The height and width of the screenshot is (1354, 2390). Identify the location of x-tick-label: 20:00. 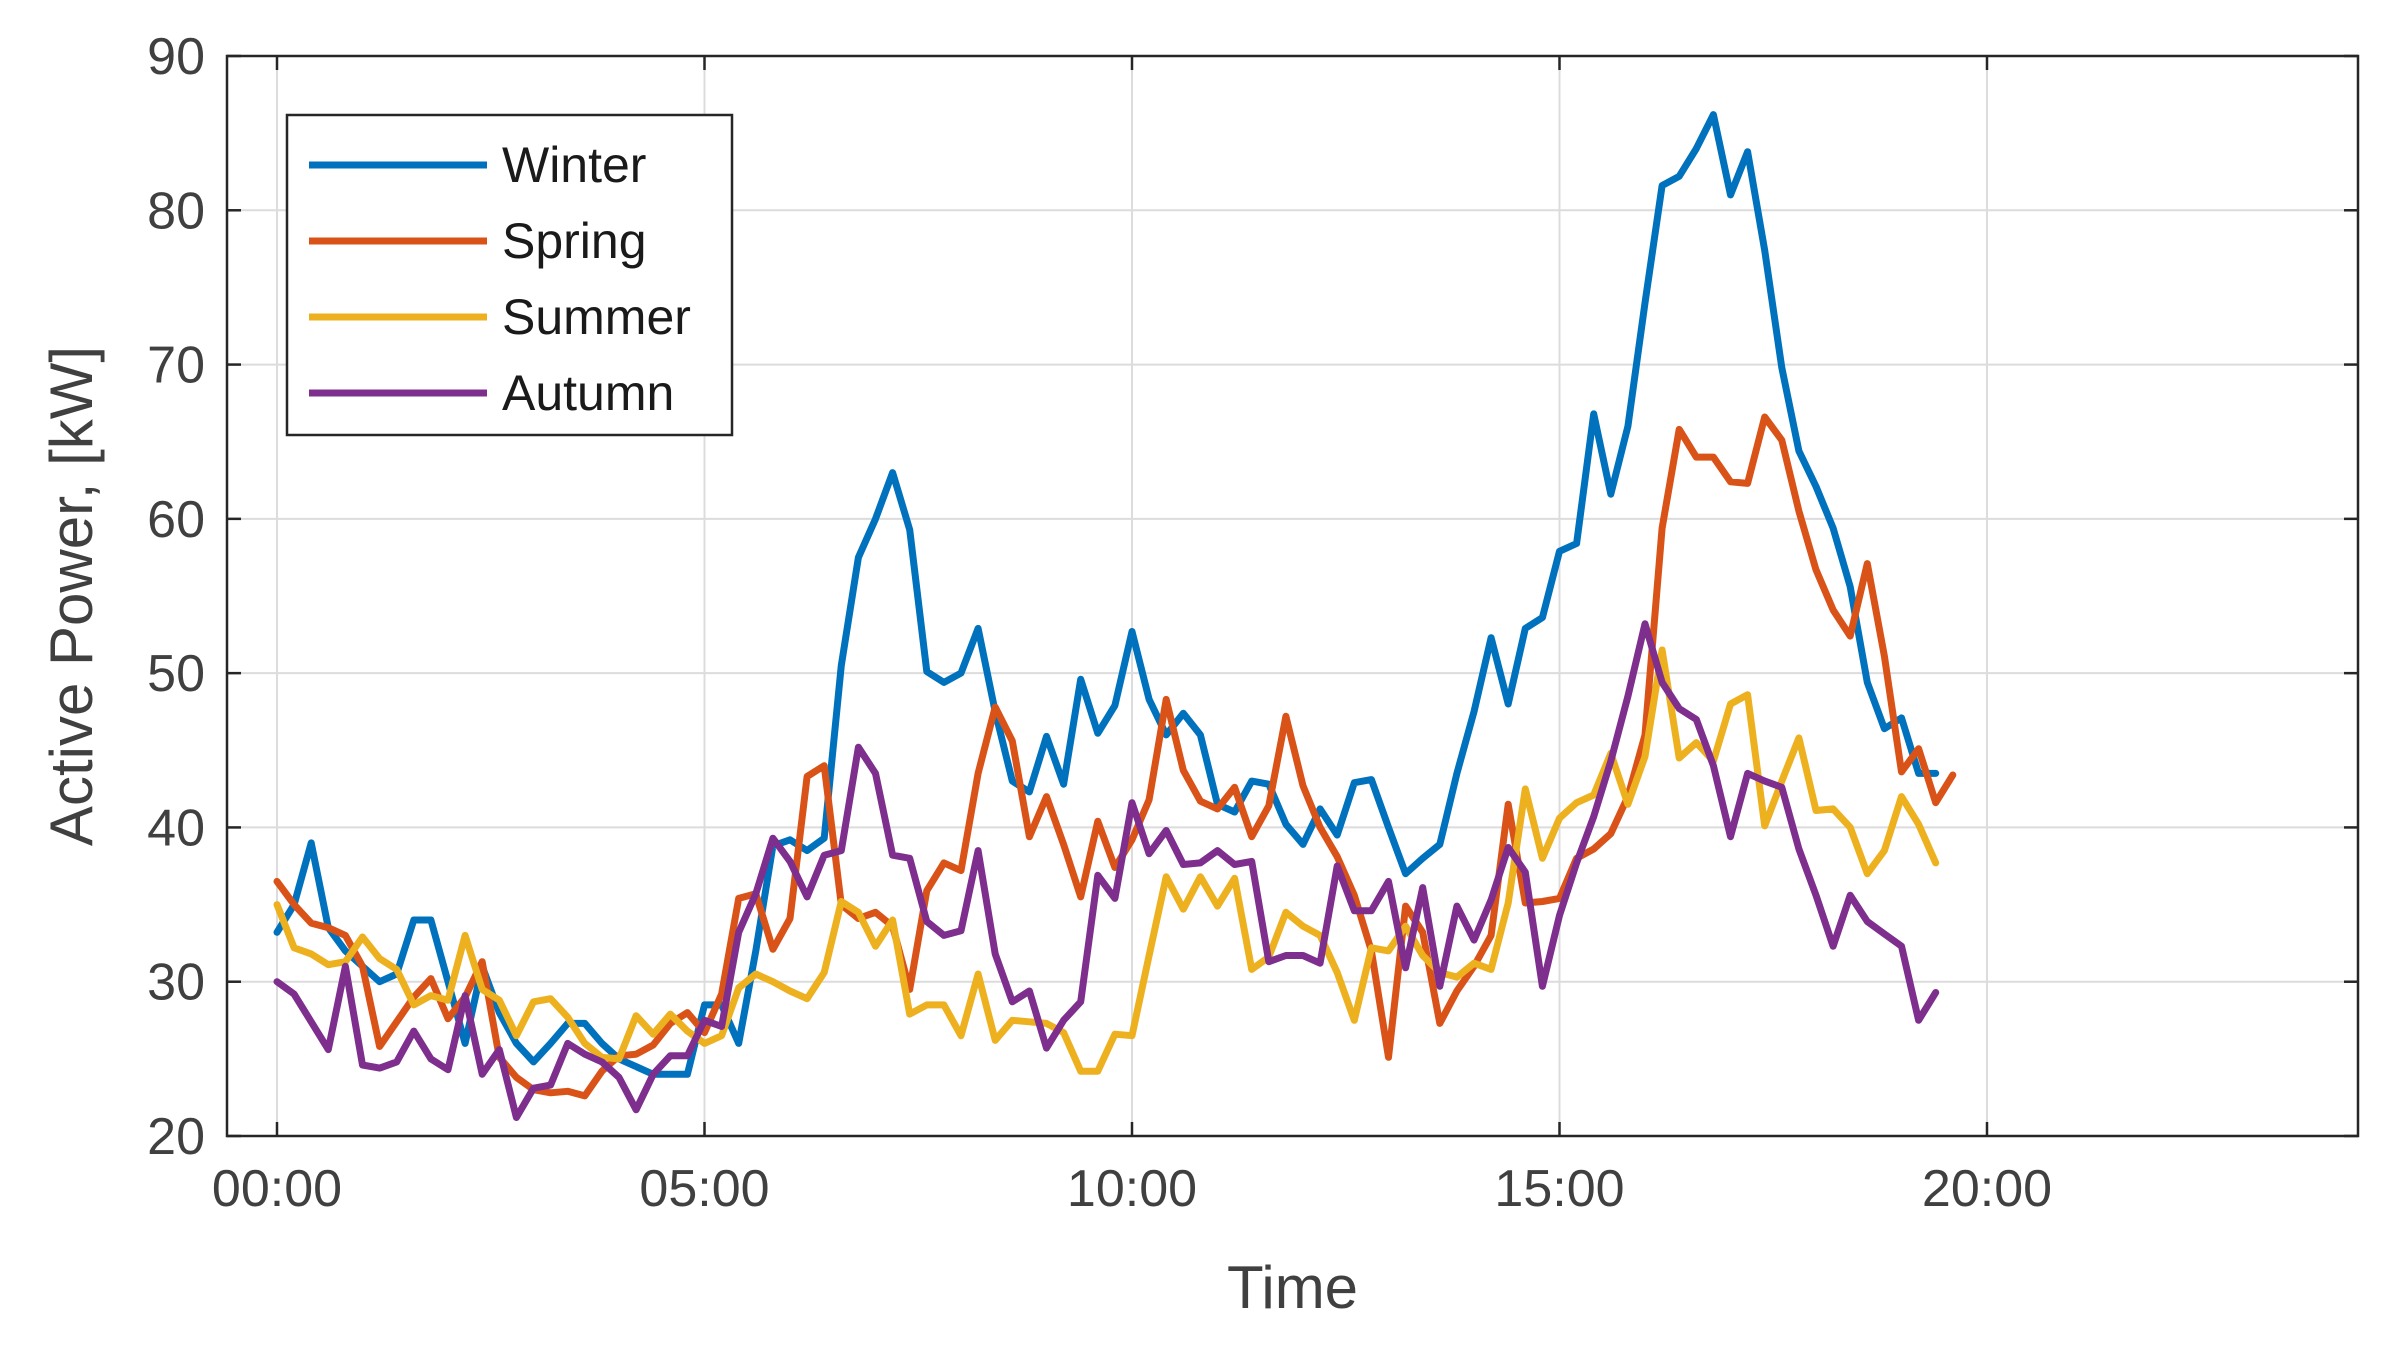
(1987, 1189).